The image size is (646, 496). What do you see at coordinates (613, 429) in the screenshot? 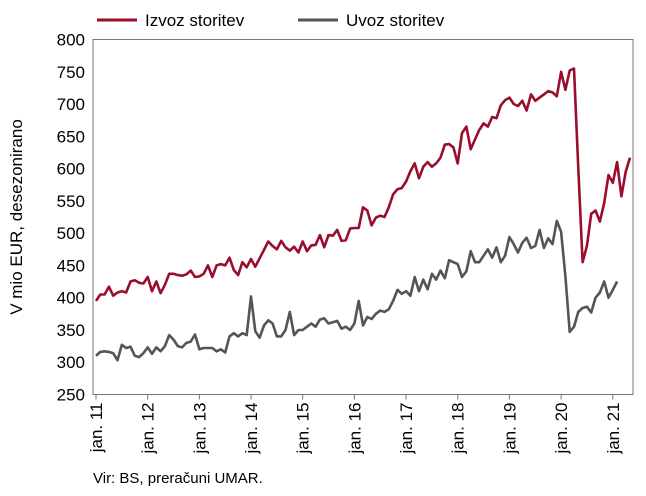
I see `x-tick-label: jan. 21` at bounding box center [613, 429].